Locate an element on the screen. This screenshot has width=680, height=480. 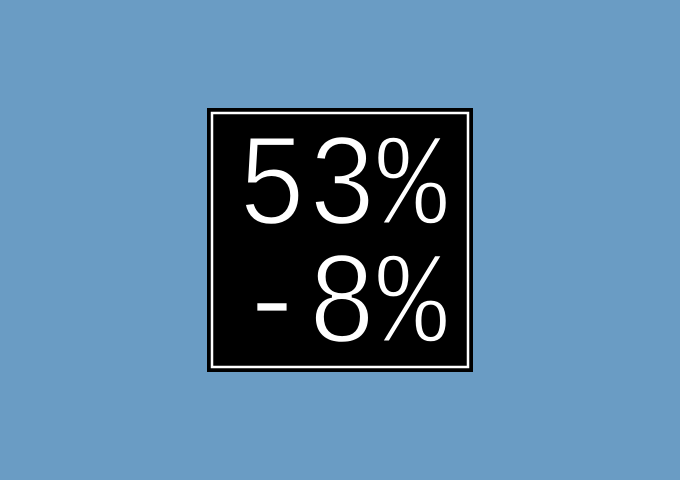
display-line: -8% is located at coordinates (342, 307).